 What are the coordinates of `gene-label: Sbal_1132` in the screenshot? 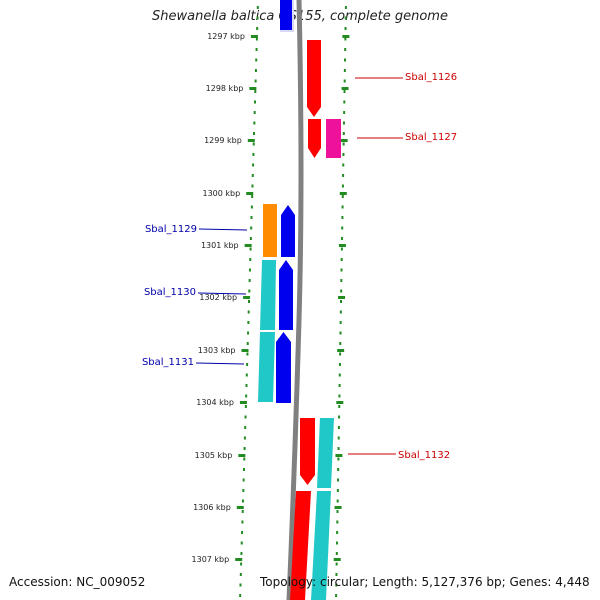 It's located at (424, 455).